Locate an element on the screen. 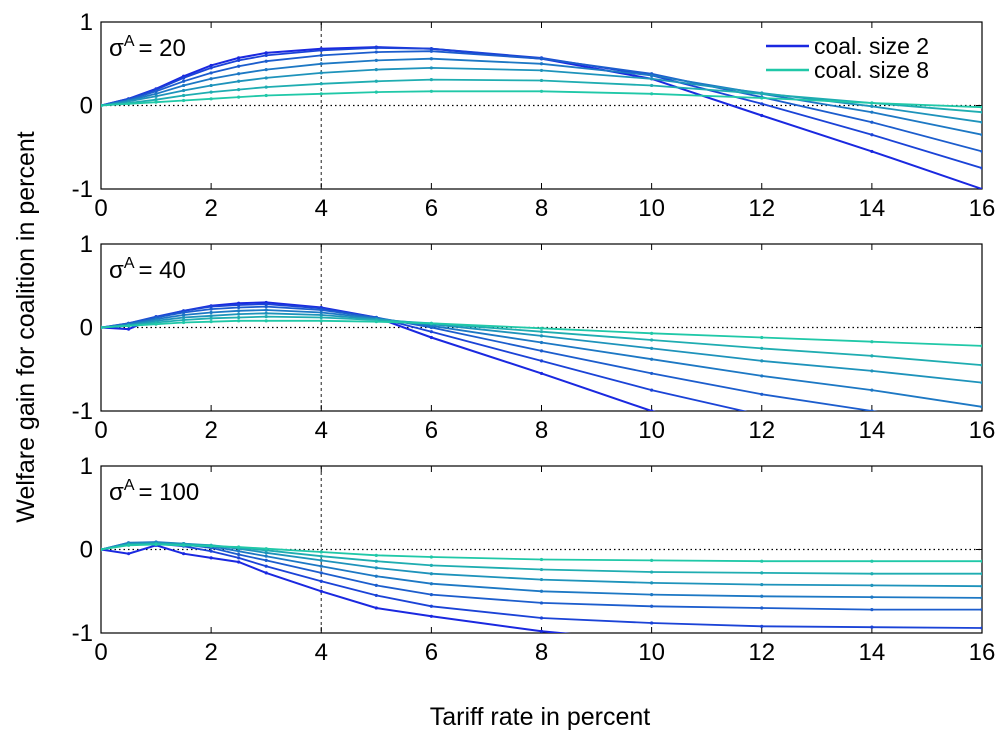 The height and width of the screenshot is (739, 1003). x-tick-label: 6 is located at coordinates (431, 208).